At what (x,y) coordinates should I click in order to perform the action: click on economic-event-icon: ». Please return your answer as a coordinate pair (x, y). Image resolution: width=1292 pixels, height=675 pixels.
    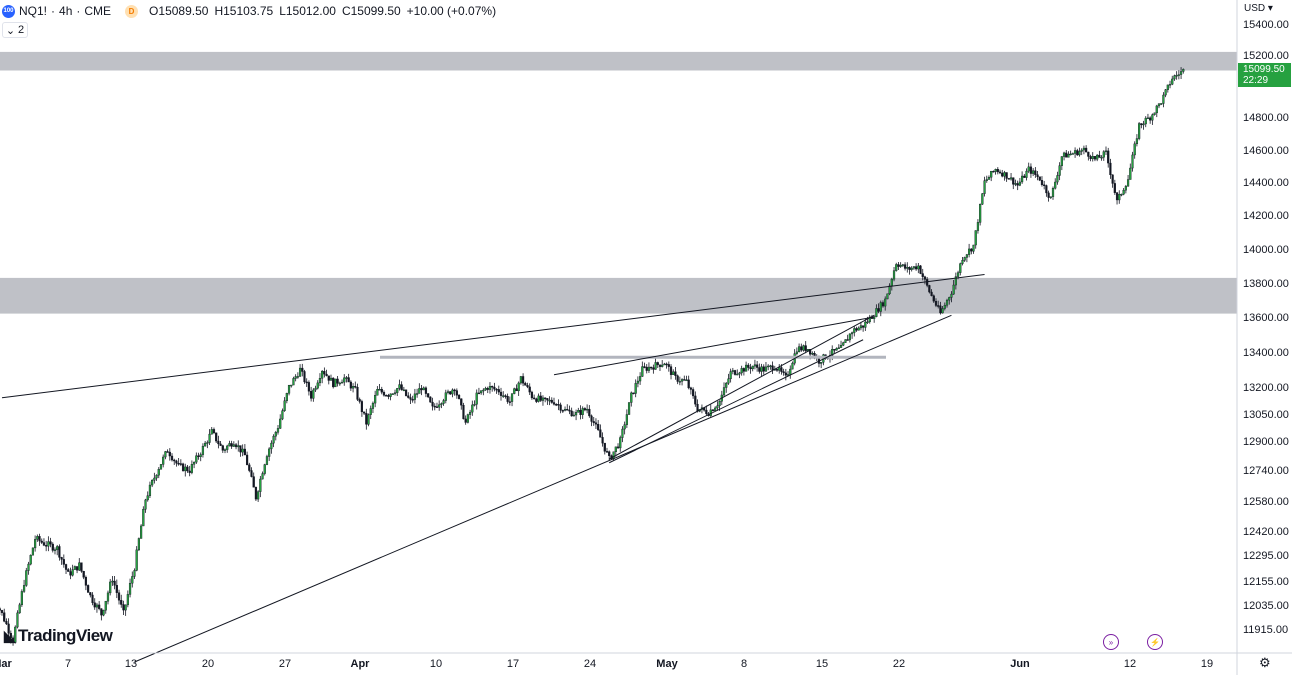
    Looking at the image, I should click on (1111, 642).